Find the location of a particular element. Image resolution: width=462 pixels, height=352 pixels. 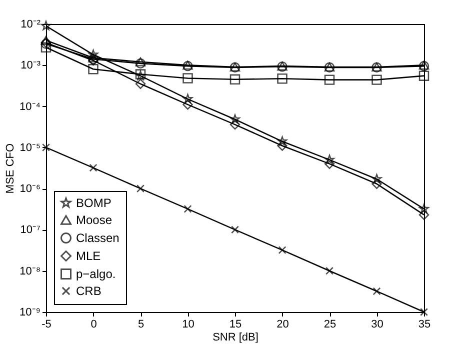

y-tick-label: 10⁻⁴ is located at coordinates (30, 106).